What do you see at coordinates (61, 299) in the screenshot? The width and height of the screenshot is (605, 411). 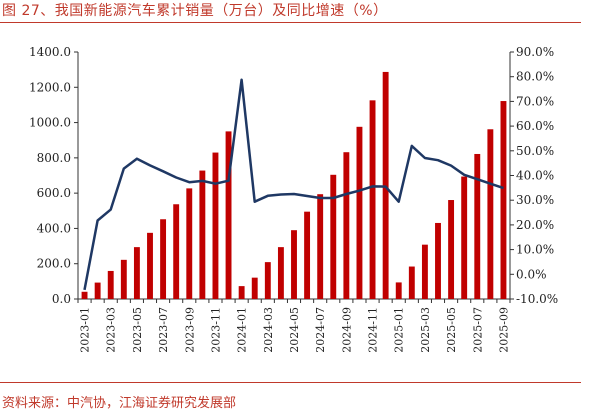 I see `left-y-tick-label: 0.0` at bounding box center [61, 299].